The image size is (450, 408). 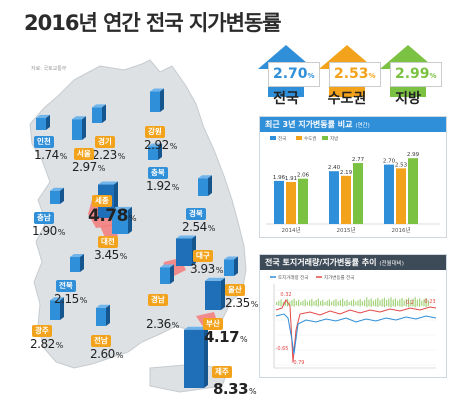 I want to click on summary-name-national: 전국, so click(x=286, y=99).